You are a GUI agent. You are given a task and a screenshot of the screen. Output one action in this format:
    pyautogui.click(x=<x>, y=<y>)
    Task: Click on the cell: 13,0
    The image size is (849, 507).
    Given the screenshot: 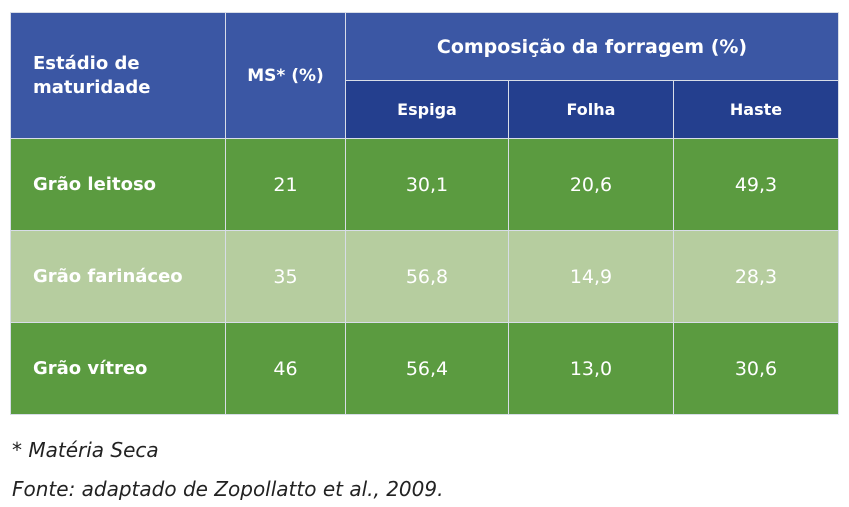 What is the action you would take?
    pyautogui.click(x=591, y=368)
    